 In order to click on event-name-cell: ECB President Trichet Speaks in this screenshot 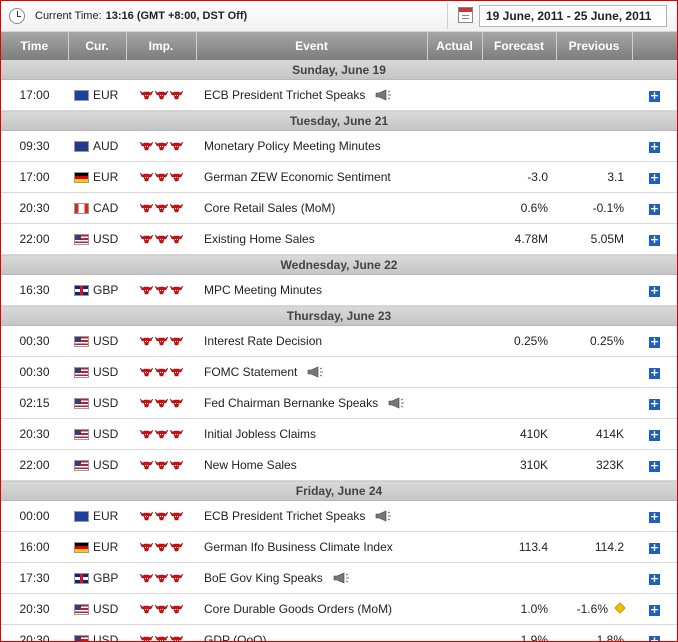, I will do `click(311, 95)`.